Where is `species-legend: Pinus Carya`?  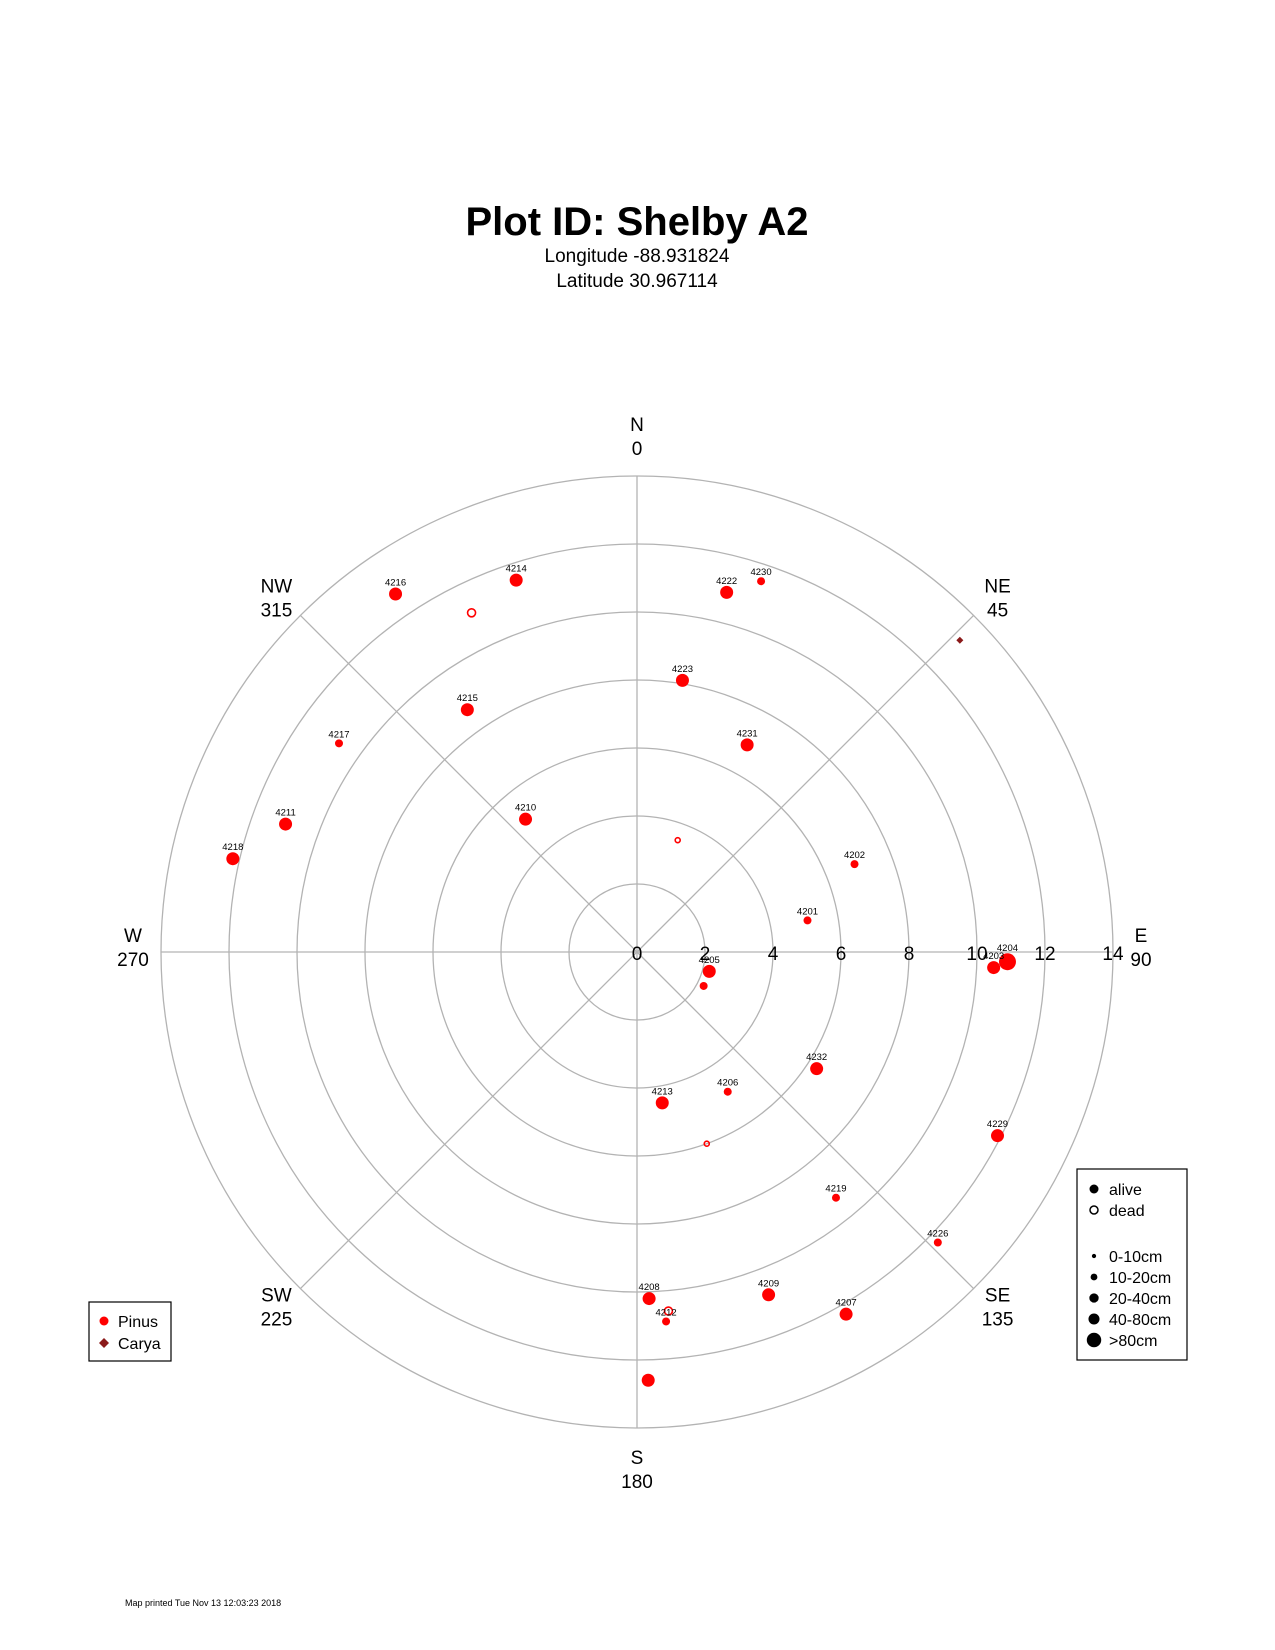 species-legend: Pinus Carya is located at coordinates (130, 1331).